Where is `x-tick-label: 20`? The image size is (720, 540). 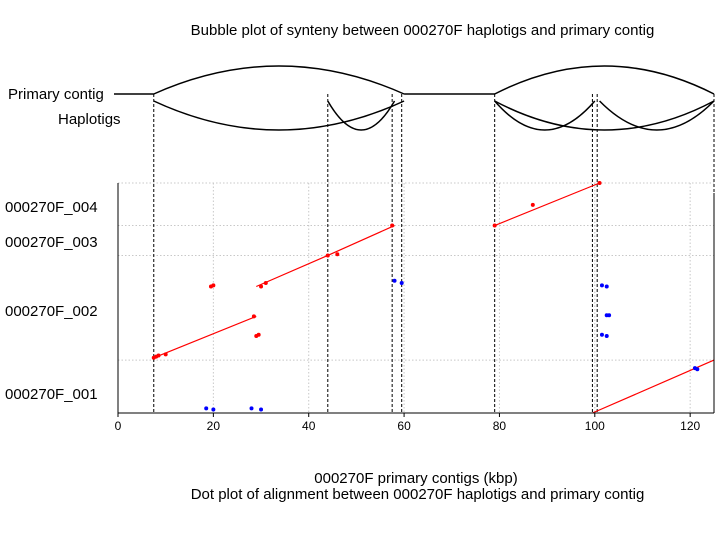
x-tick-label: 20 is located at coordinates (214, 426).